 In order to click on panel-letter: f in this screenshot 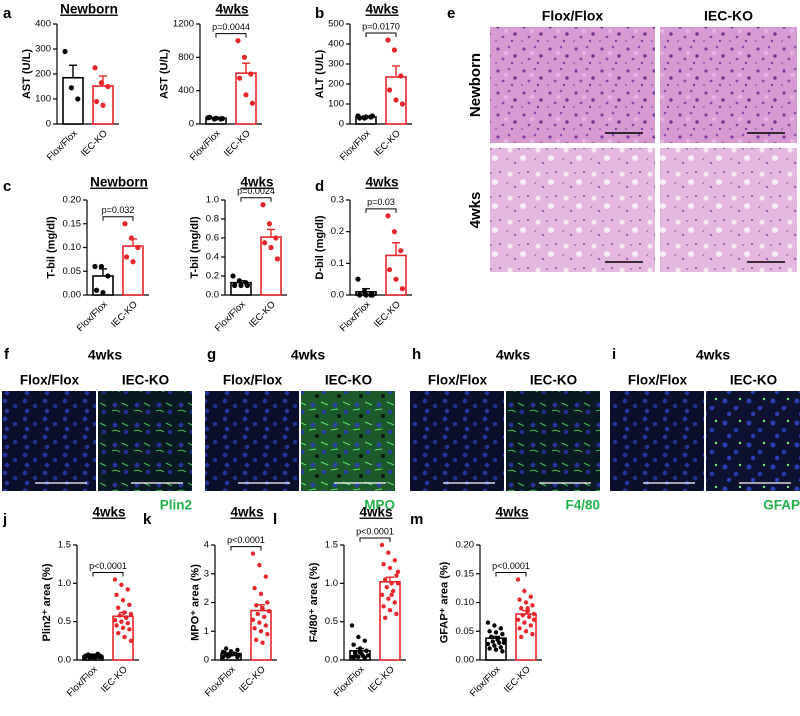, I will do `click(7, 354)`.